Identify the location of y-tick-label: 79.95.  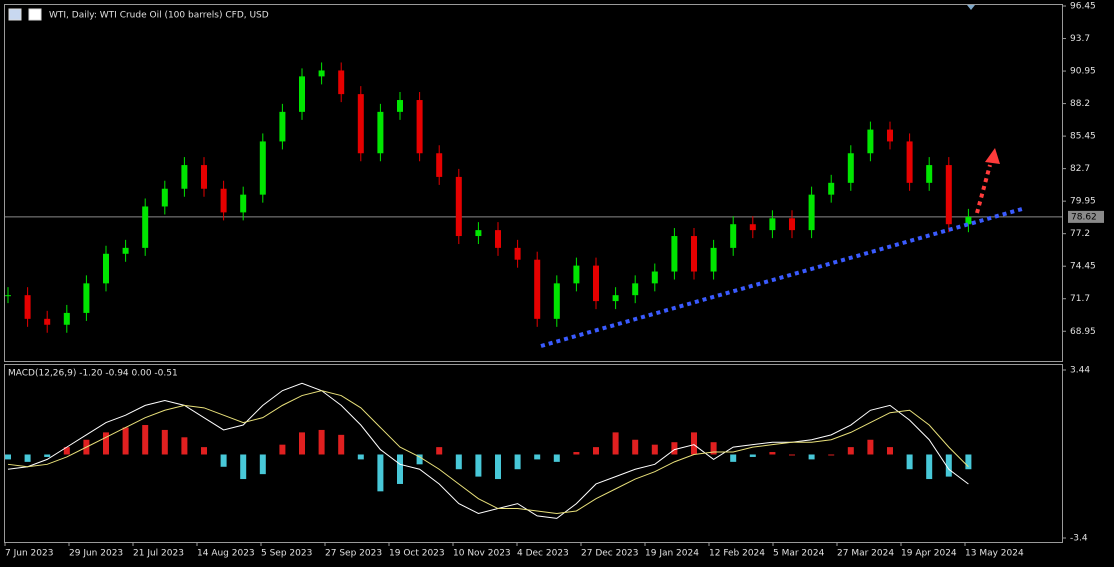
(1083, 202).